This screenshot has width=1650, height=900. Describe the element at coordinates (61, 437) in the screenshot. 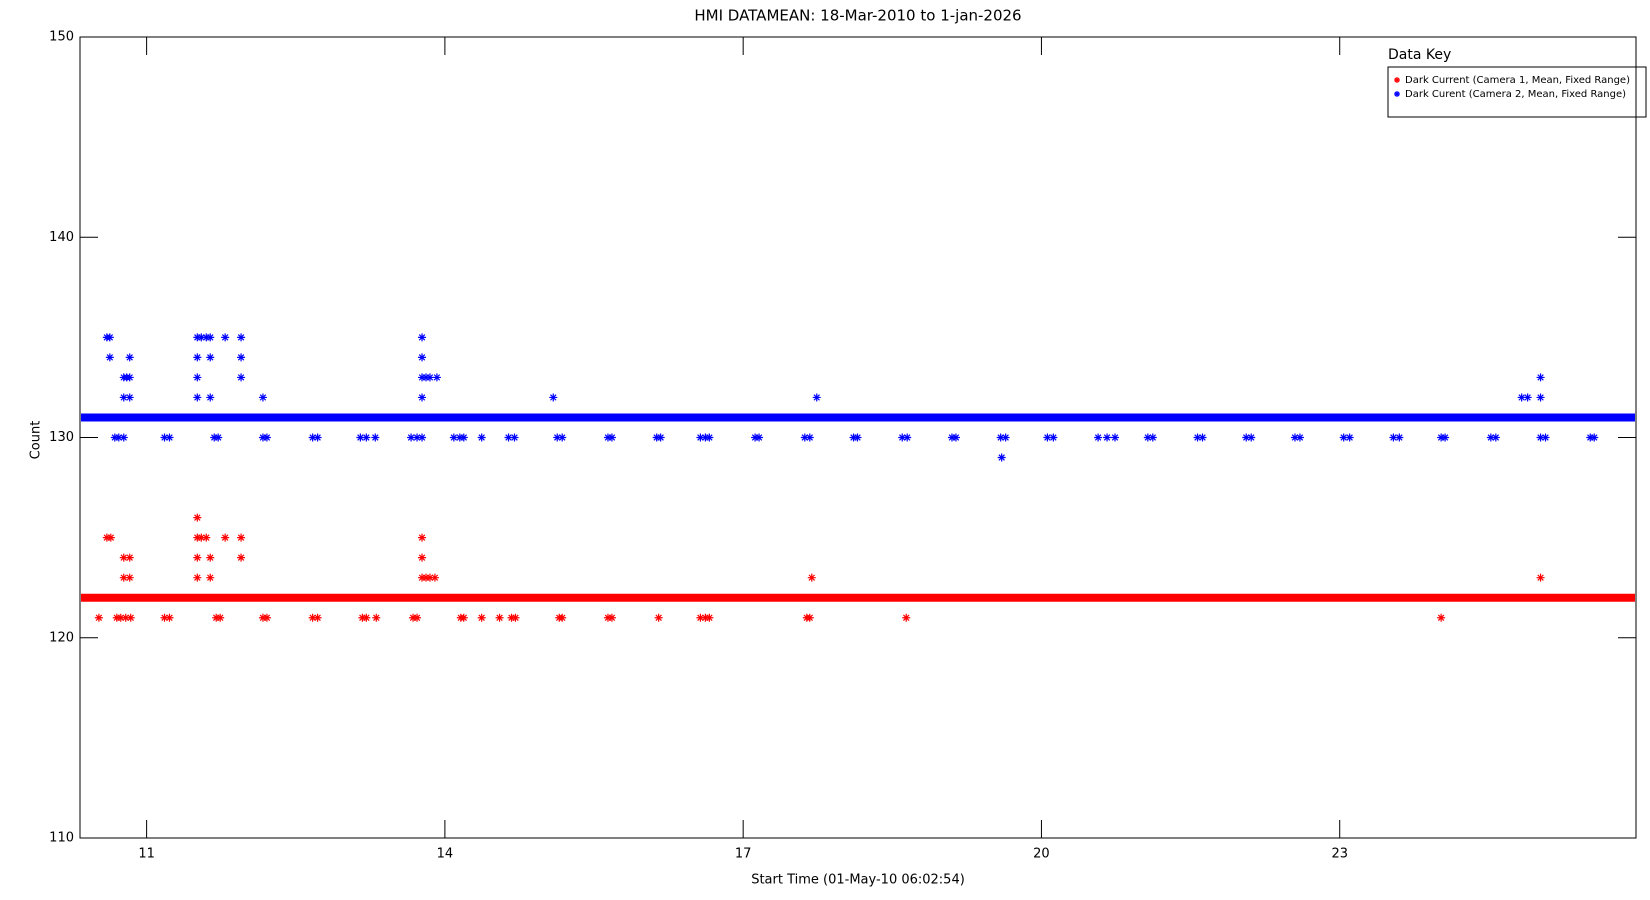

I see `y-tick-label: 130` at that location.